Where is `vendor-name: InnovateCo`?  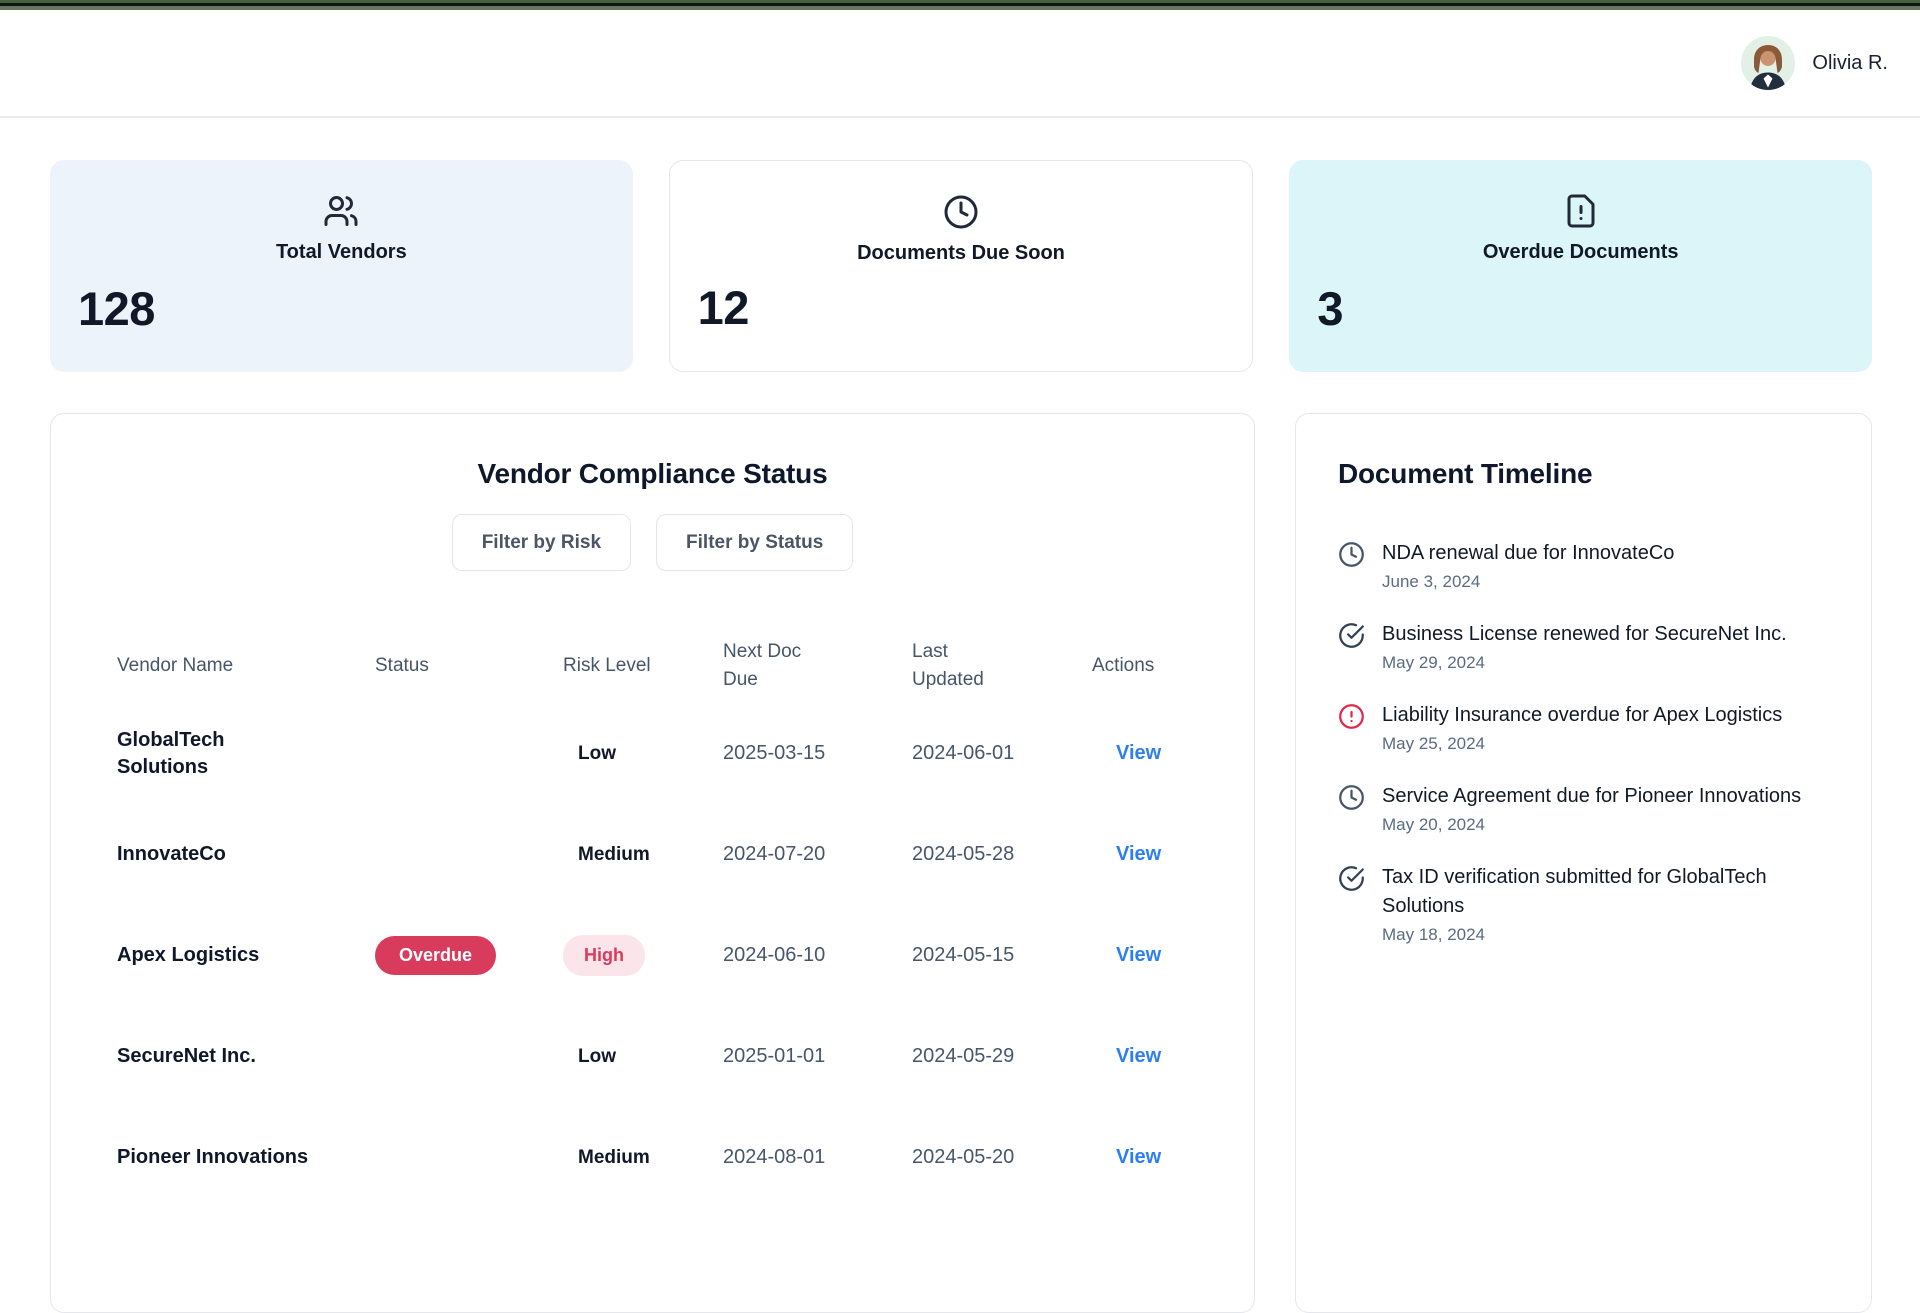 vendor-name: InnovateCo is located at coordinates (171, 854).